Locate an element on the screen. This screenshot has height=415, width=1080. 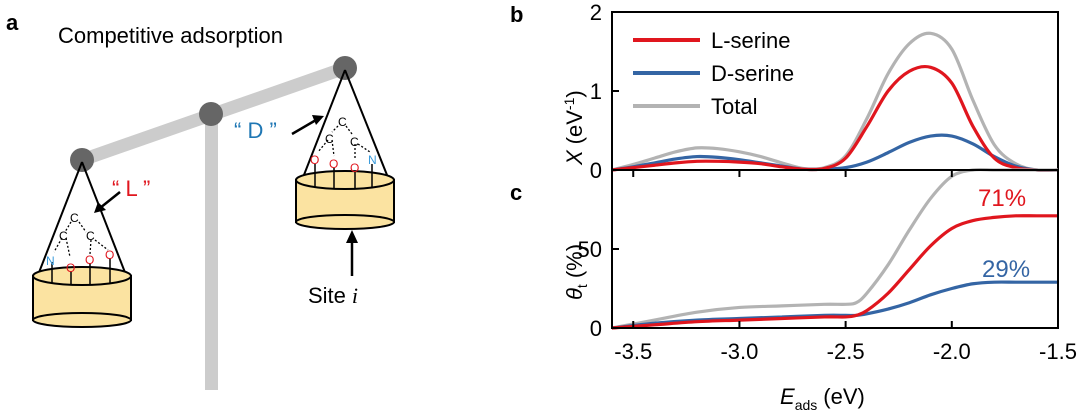
x-label-unit-c: (eV) is located at coordinates (844, 396).